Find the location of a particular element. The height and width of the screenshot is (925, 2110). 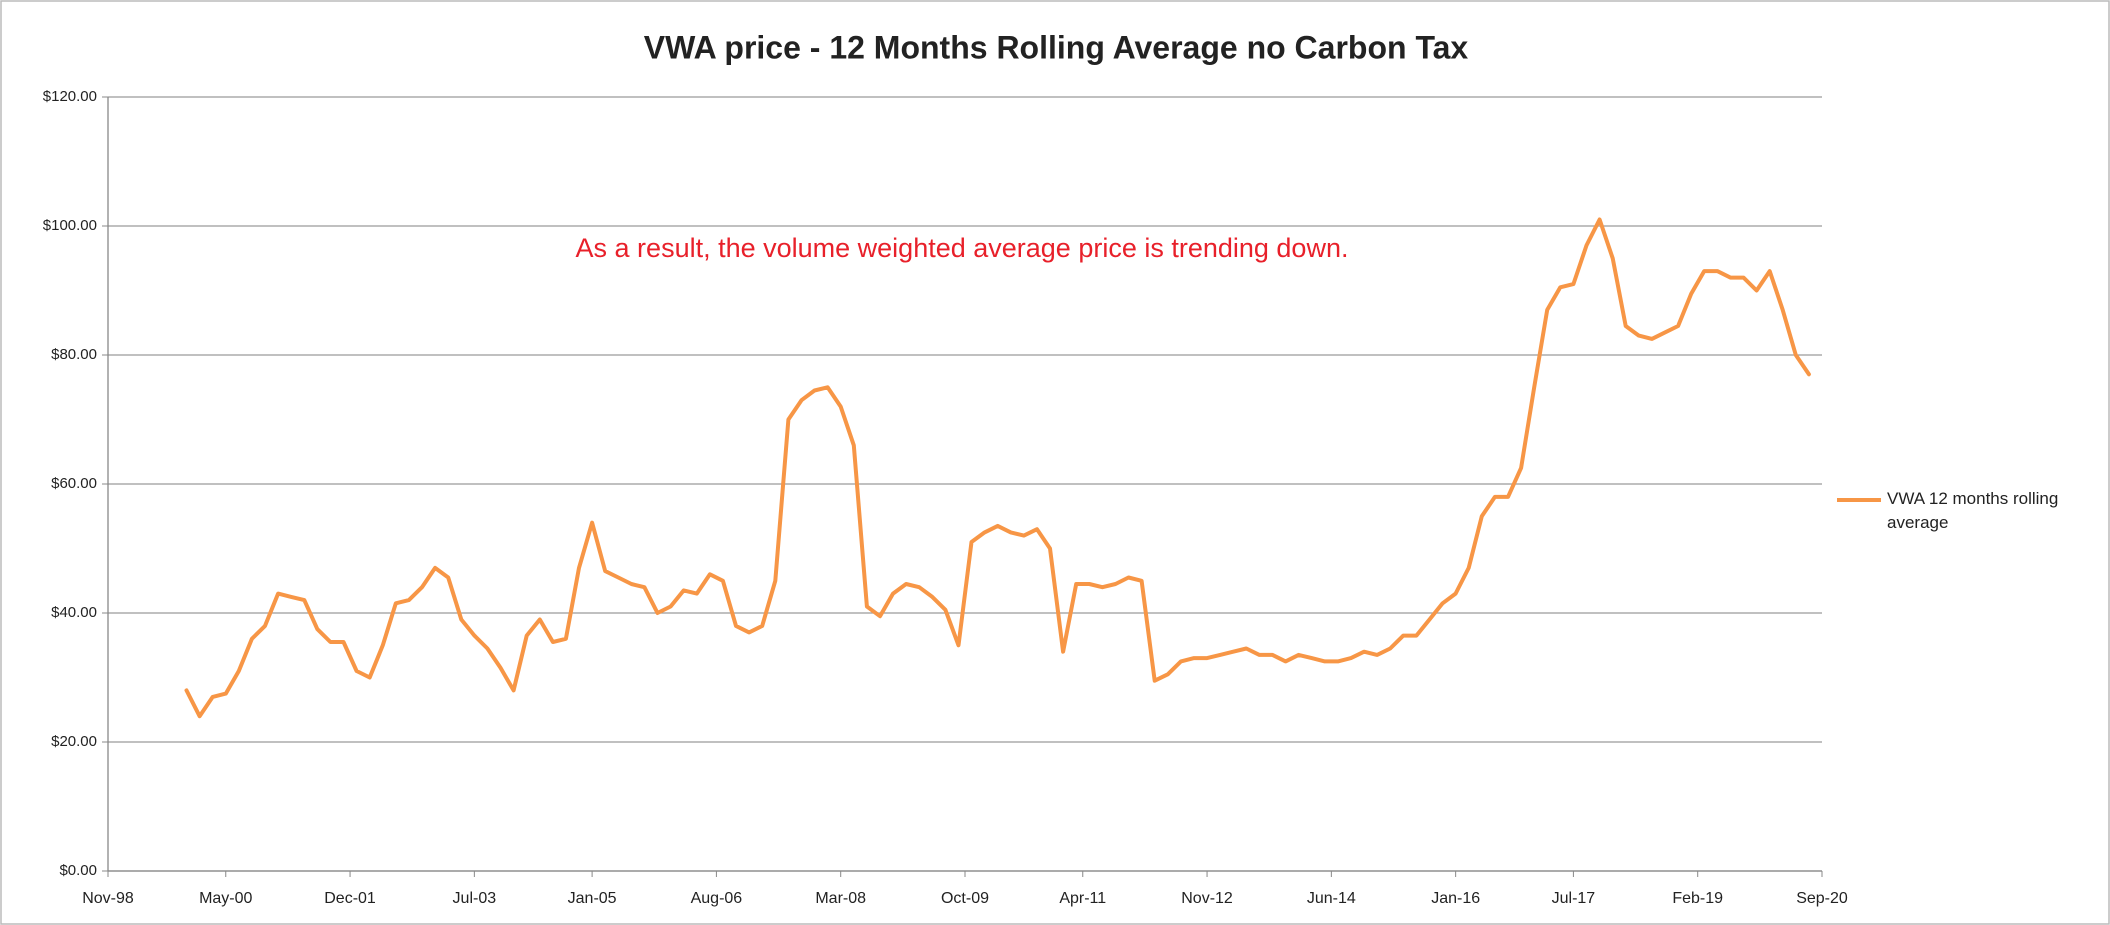

x-tick-label: Mar-08 is located at coordinates (840, 898).